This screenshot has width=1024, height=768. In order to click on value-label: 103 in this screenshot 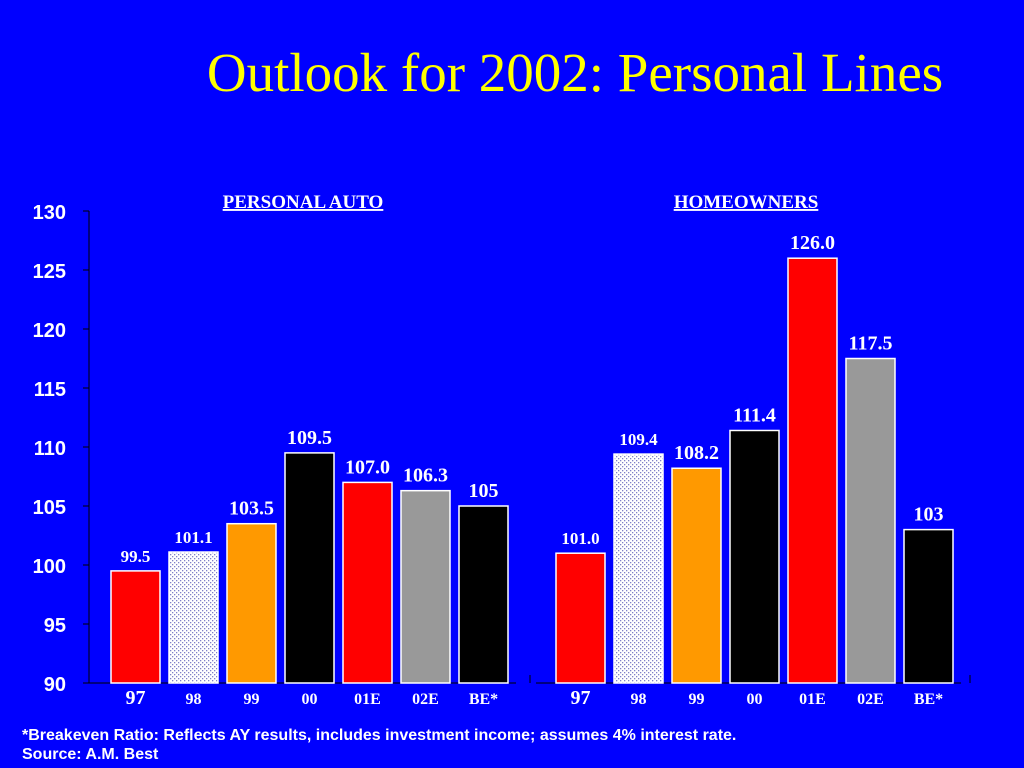, I will do `click(929, 515)`.